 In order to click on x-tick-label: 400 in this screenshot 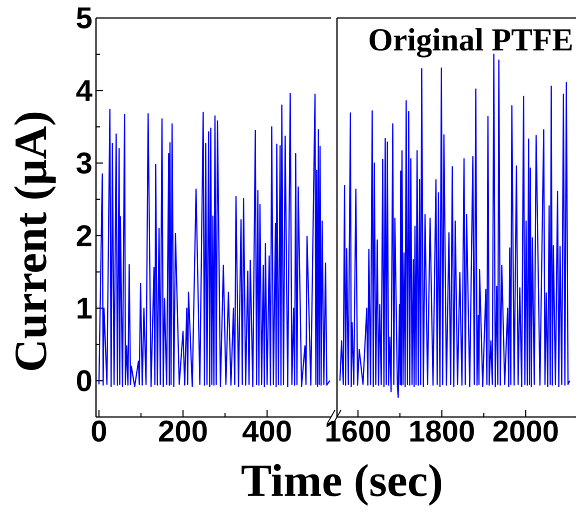, I will do `click(266, 431)`.